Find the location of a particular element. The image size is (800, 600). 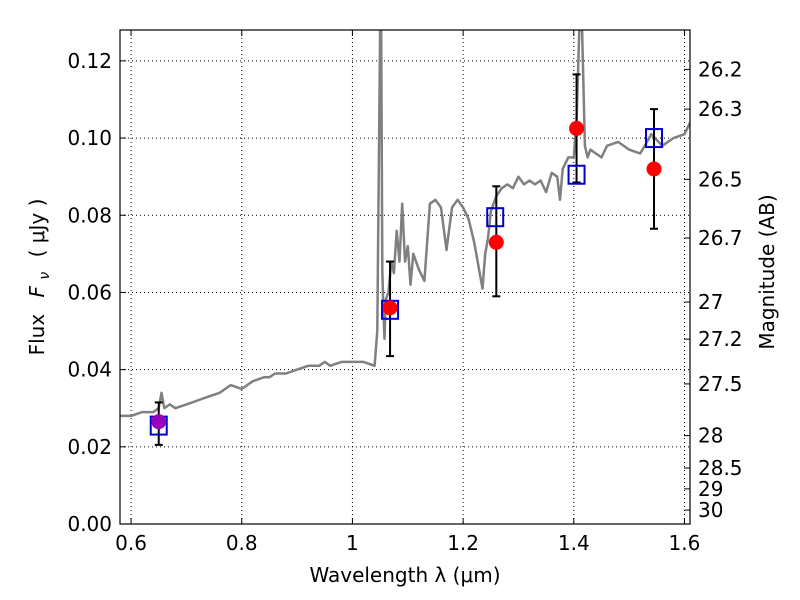

magnitude-tick-label: 27 is located at coordinates (710, 302).